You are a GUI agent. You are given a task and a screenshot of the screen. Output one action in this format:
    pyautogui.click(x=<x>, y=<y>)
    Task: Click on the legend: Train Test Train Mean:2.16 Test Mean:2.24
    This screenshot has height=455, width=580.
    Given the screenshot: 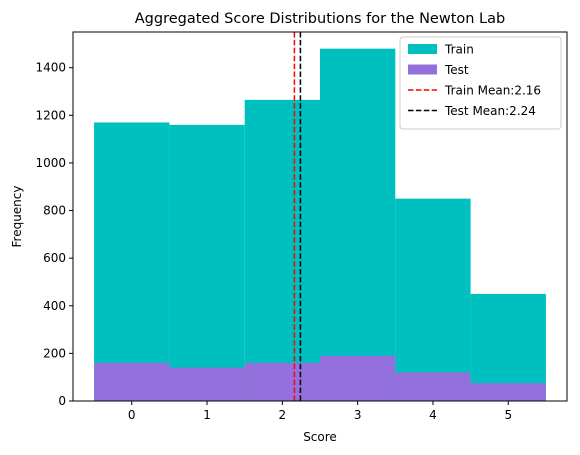 What is the action you would take?
    pyautogui.click(x=480, y=83)
    